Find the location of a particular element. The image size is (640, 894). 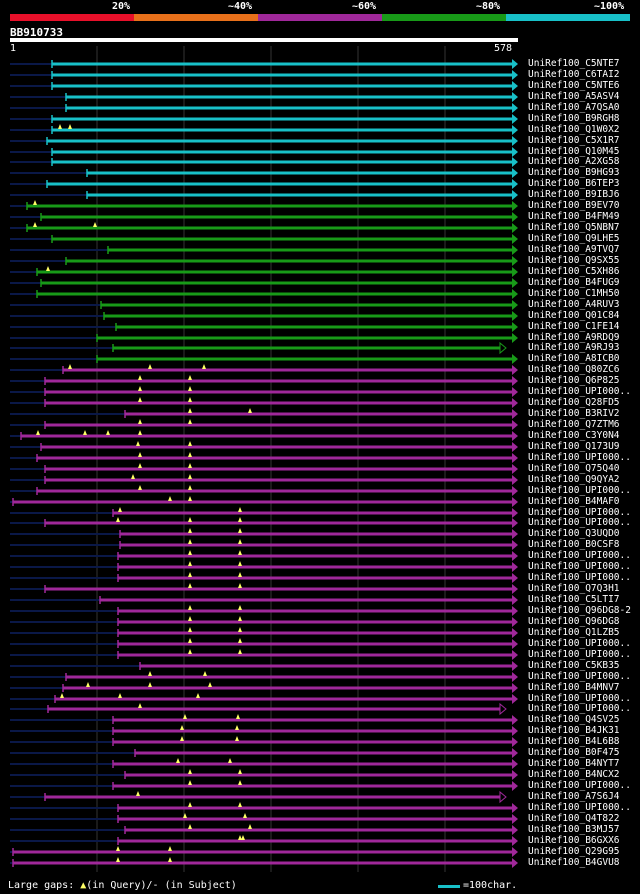

hit-label: UniRef100_Q28FD5 is located at coordinates (574, 402).